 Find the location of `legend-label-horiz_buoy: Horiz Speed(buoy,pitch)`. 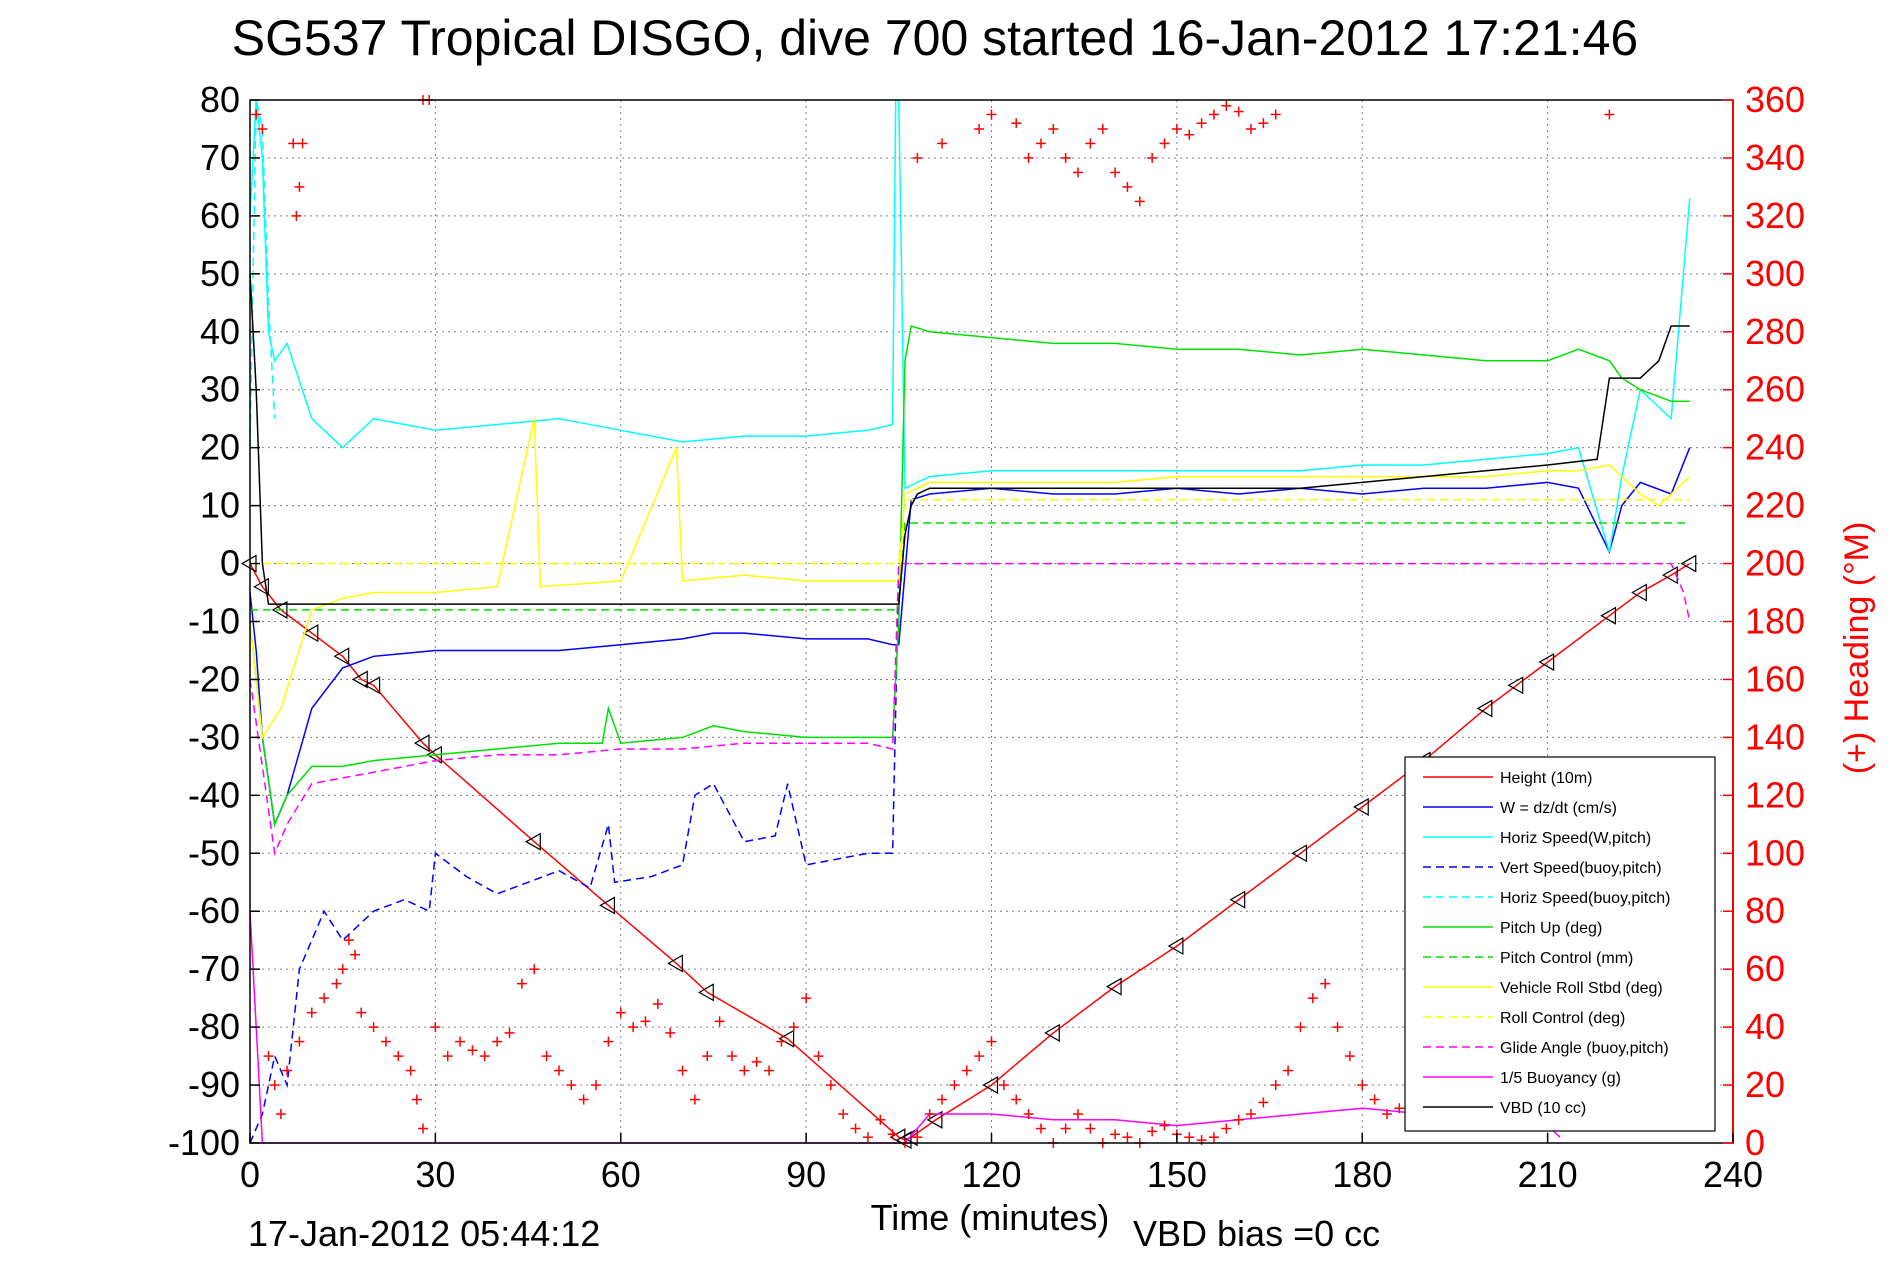

legend-label-horiz_buoy: Horiz Speed(buoy,pitch) is located at coordinates (1585, 898).